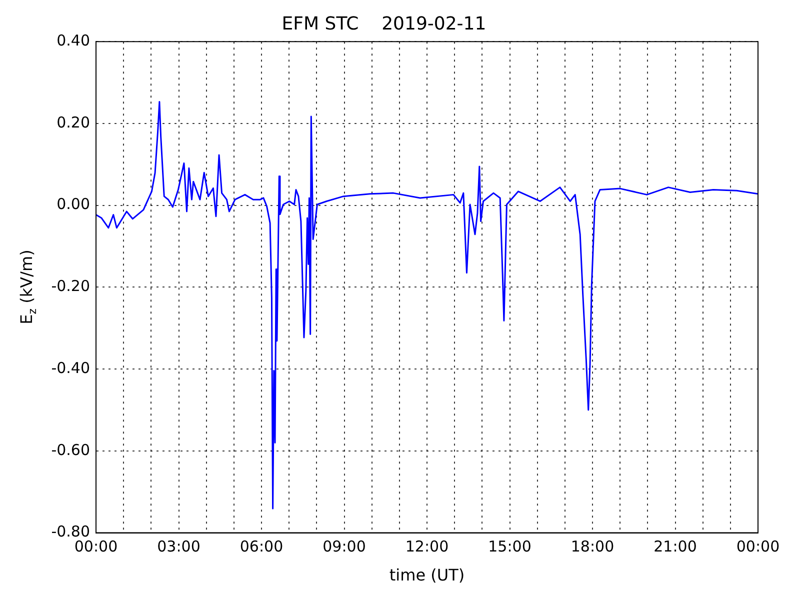  Describe the element at coordinates (344, 547) in the screenshot. I see `x-tick-label: 09:00` at that location.